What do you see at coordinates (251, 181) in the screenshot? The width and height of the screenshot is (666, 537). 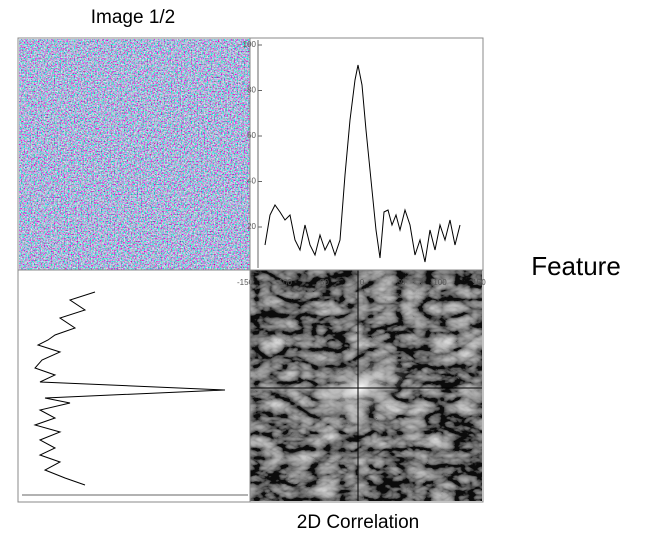 I see `y-tick-label: 40` at bounding box center [251, 181].